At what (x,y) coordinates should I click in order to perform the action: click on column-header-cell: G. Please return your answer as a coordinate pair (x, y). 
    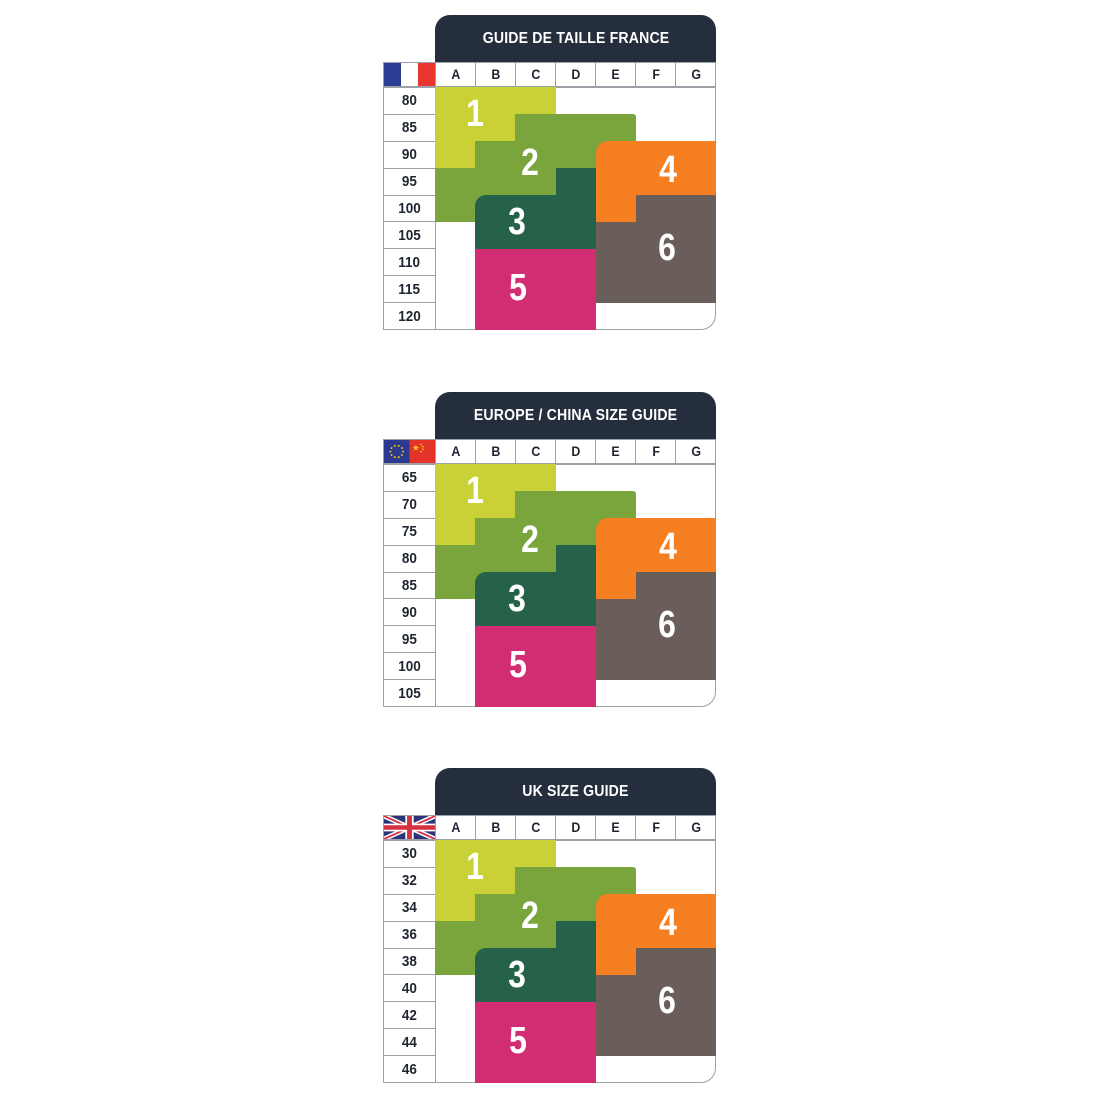
    Looking at the image, I should click on (695, 74).